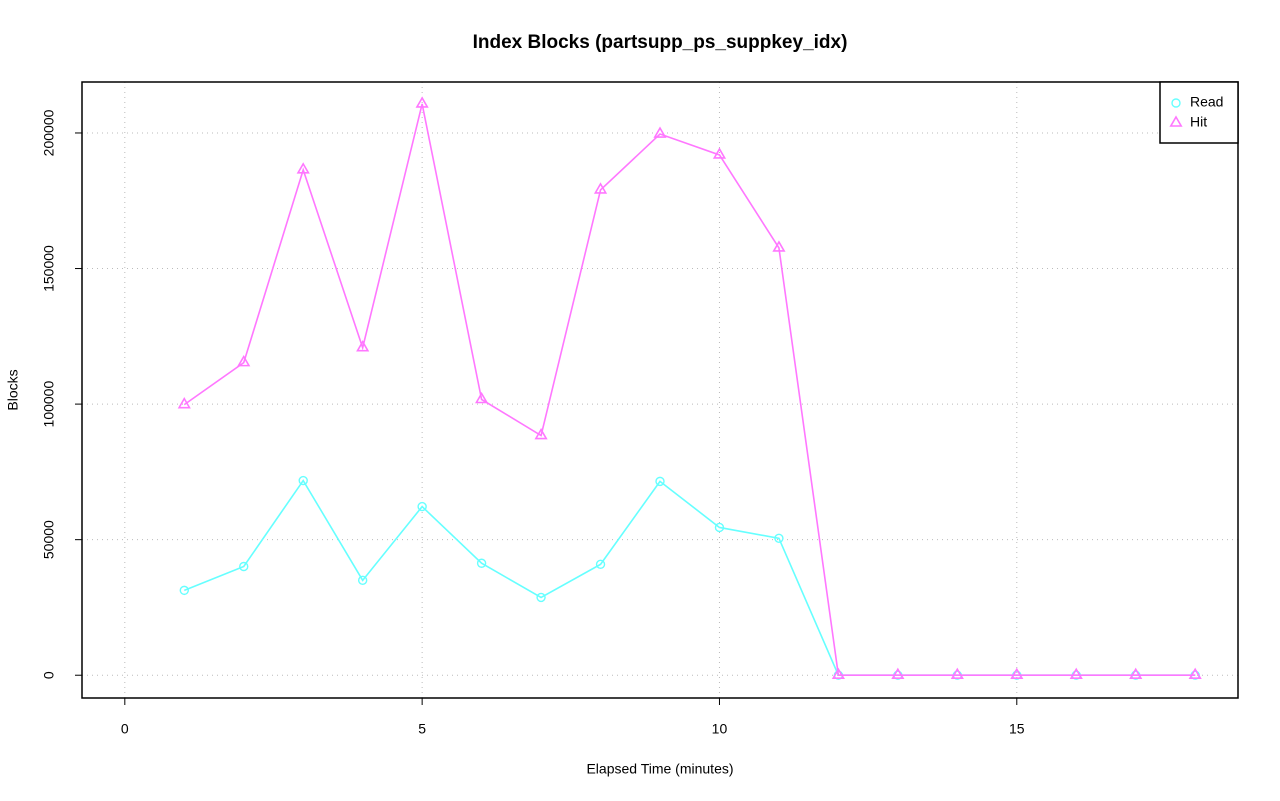 This screenshot has height=801, width=1280. I want to click on x-axis-title: Elapsed Time (minutes), so click(659, 769).